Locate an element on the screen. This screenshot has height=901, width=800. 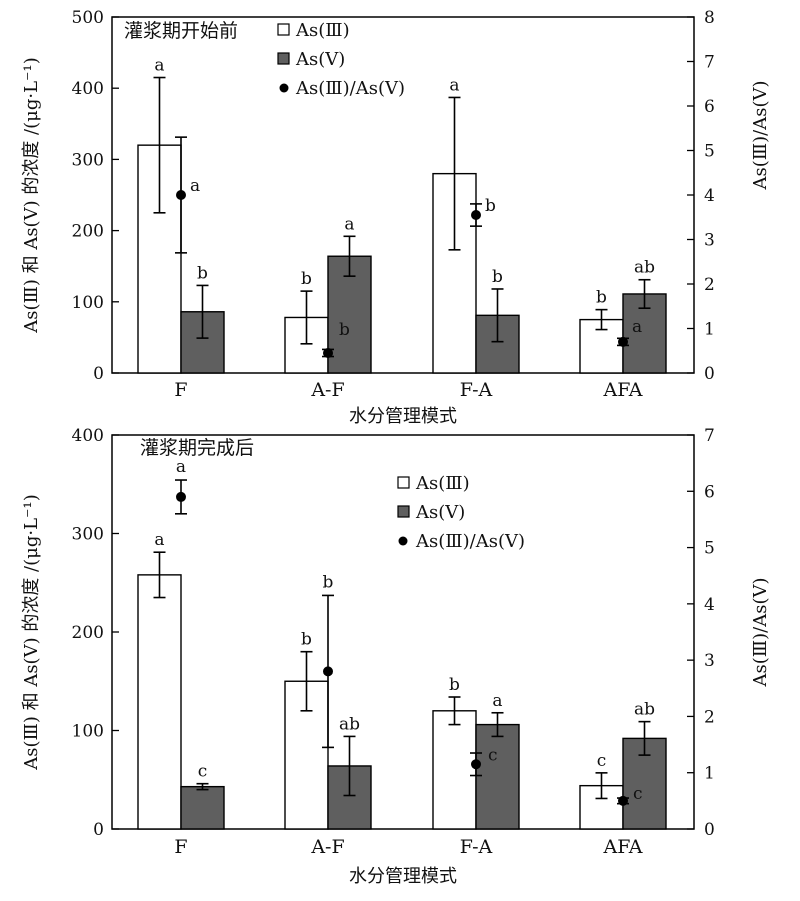
chart-title: 灌浆期开始前 is located at coordinates (181, 31).